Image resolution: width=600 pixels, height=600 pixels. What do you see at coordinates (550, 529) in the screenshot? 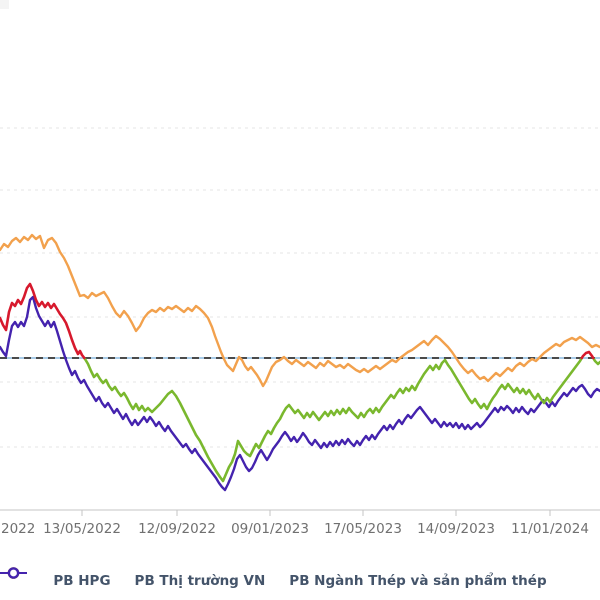
I see `x-axis-label: 11/01/2024` at bounding box center [550, 529].